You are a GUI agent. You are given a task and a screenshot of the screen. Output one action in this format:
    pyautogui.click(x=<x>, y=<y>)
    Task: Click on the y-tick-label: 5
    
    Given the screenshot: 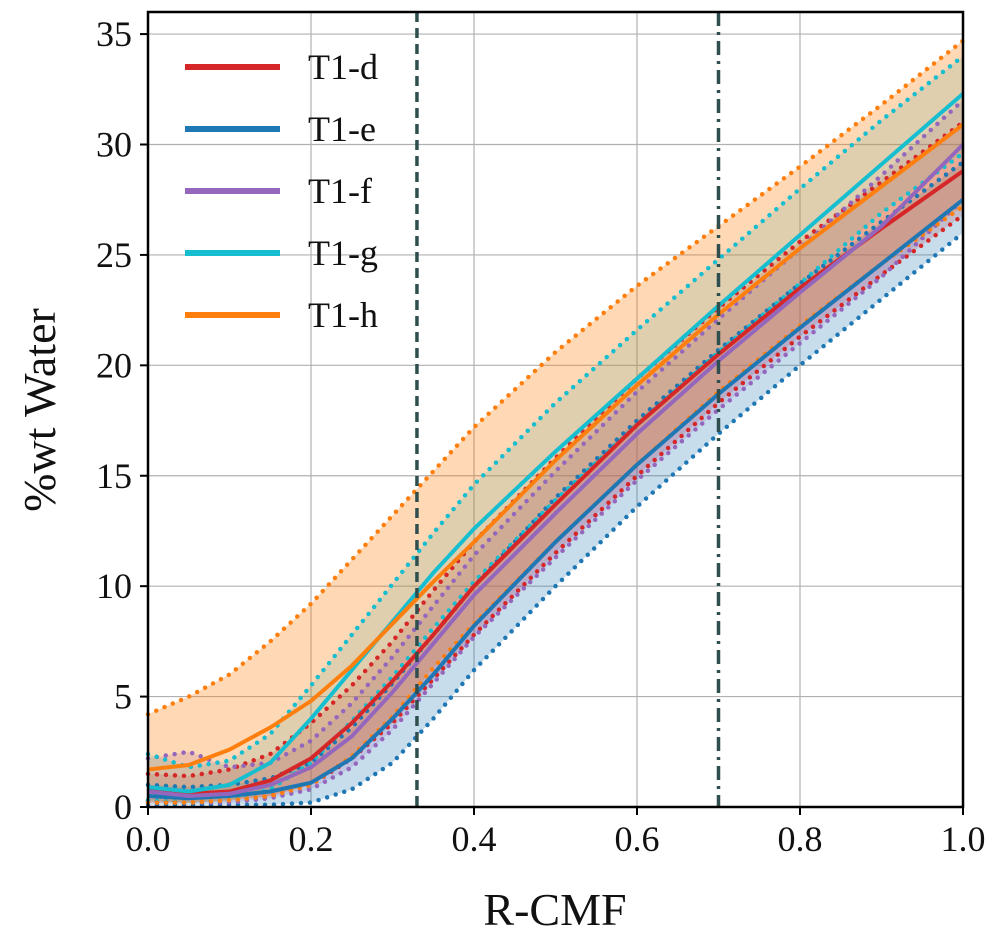 What is the action you would take?
    pyautogui.click(x=123, y=697)
    